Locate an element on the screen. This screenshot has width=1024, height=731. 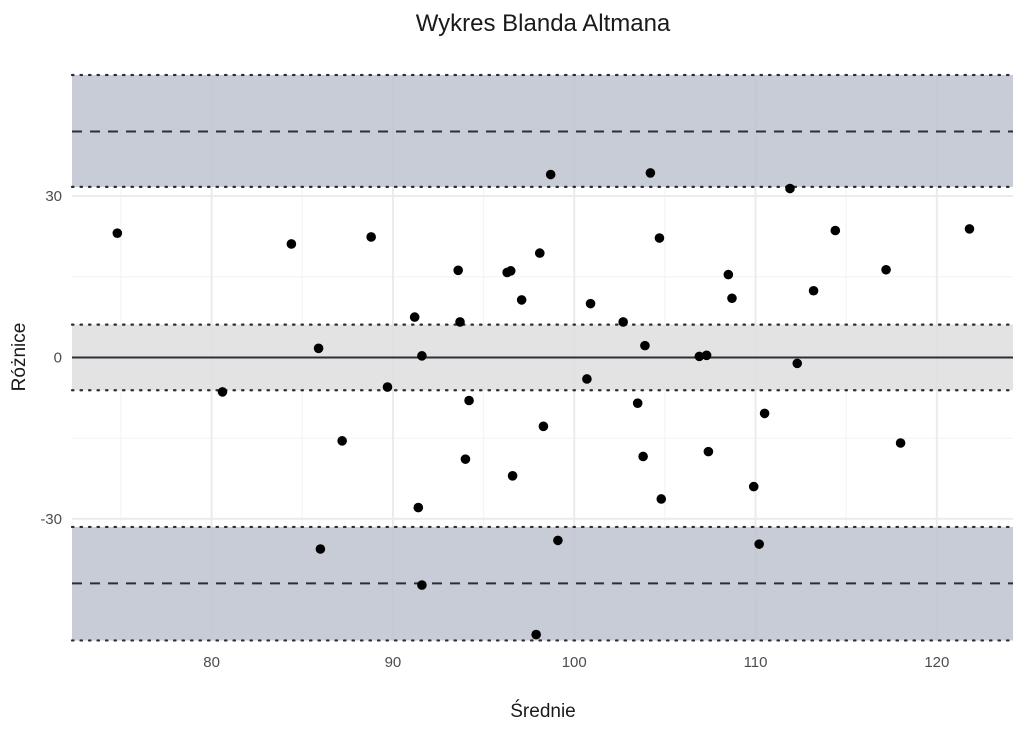
y-tick-label: 0 is located at coordinates (58, 357).